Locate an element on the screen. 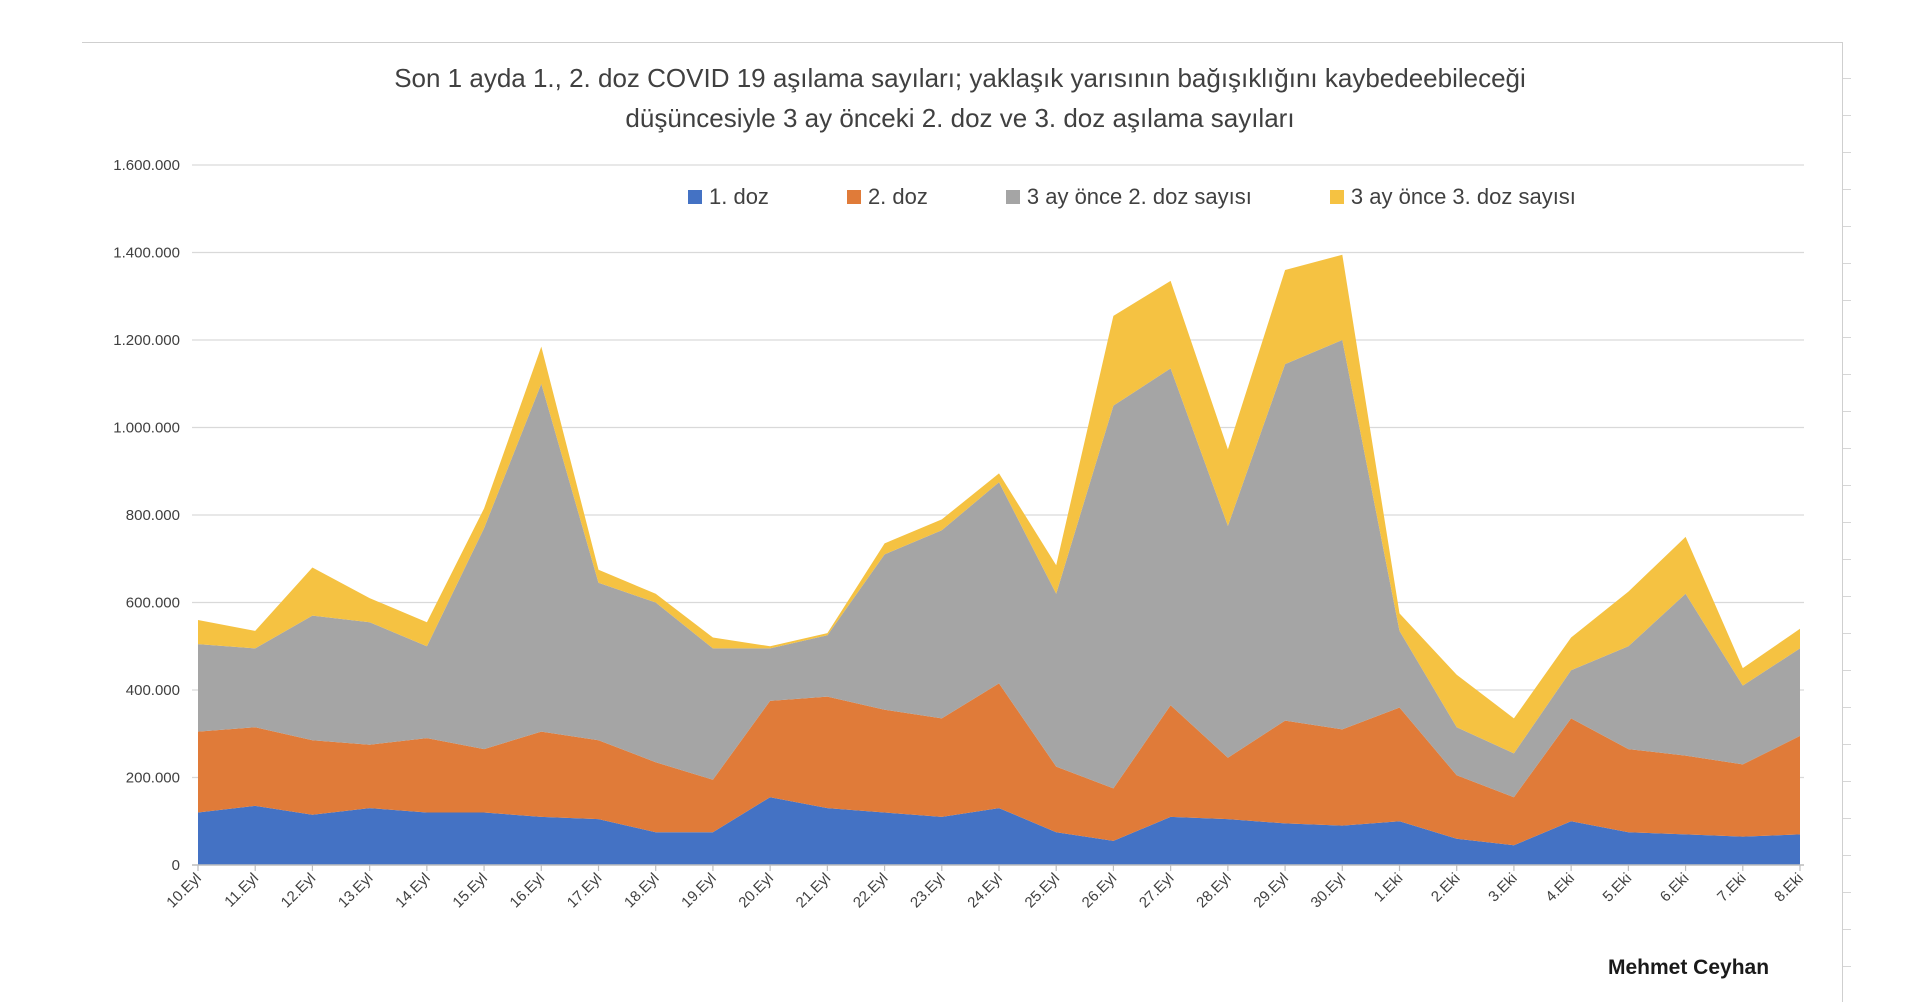  legend-item-3ay-3-doz: 3 ay önce 3. doz sayısı is located at coordinates (1452, 197).